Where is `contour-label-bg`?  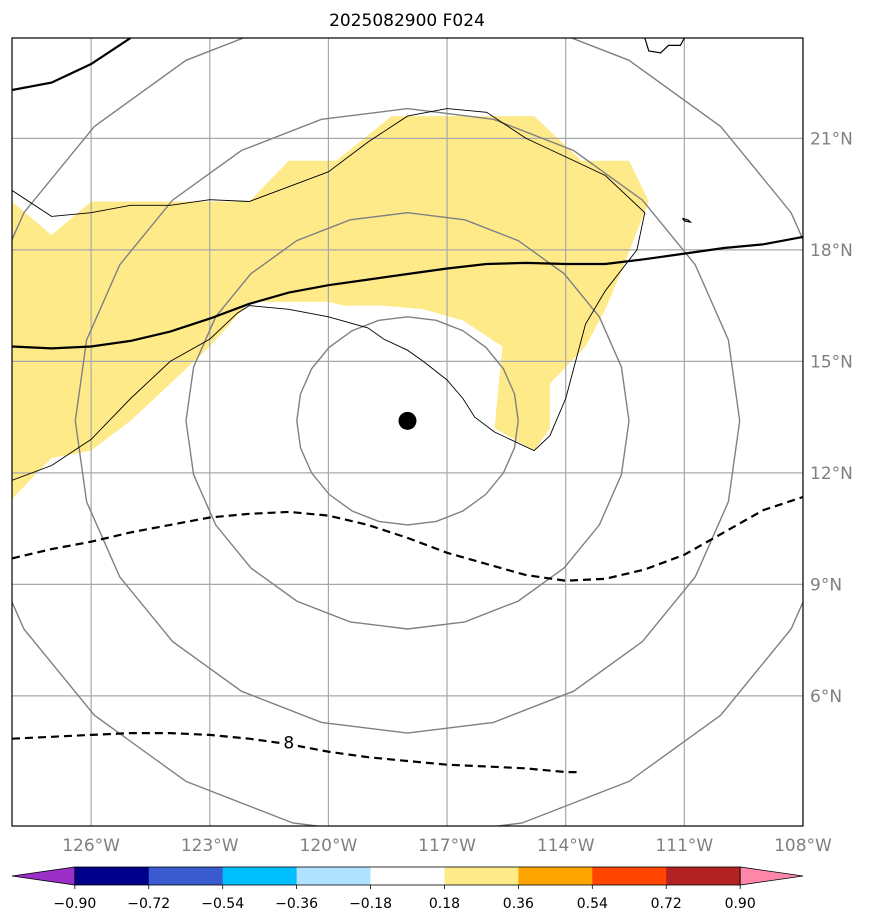
contour-label-bg is located at coordinates (288, 741).